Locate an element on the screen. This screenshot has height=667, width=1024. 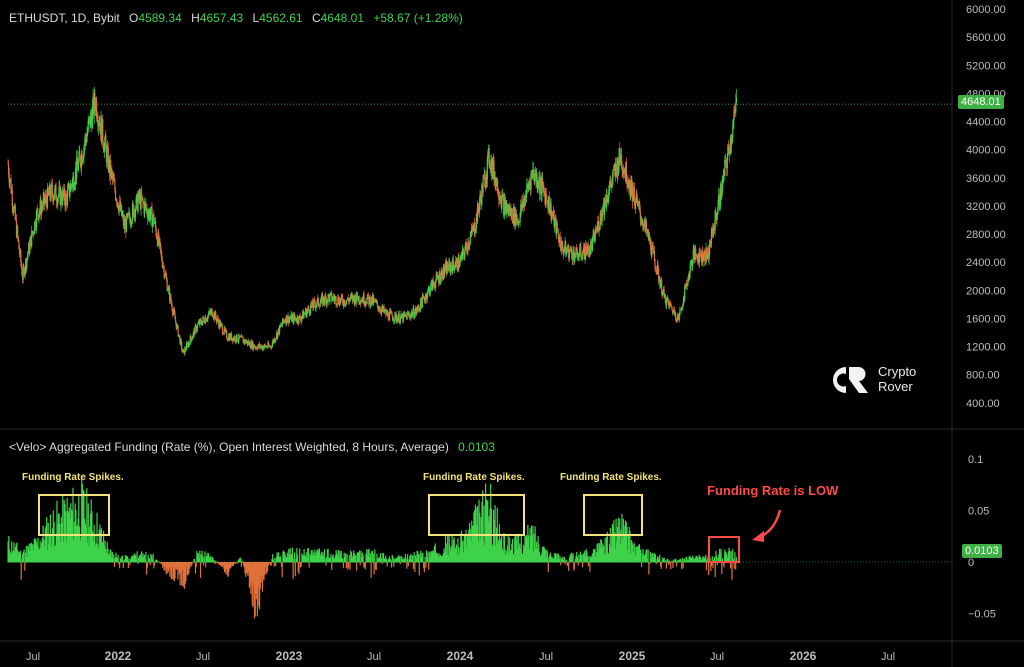
time-axis-label: Jul is located at coordinates (203, 657).